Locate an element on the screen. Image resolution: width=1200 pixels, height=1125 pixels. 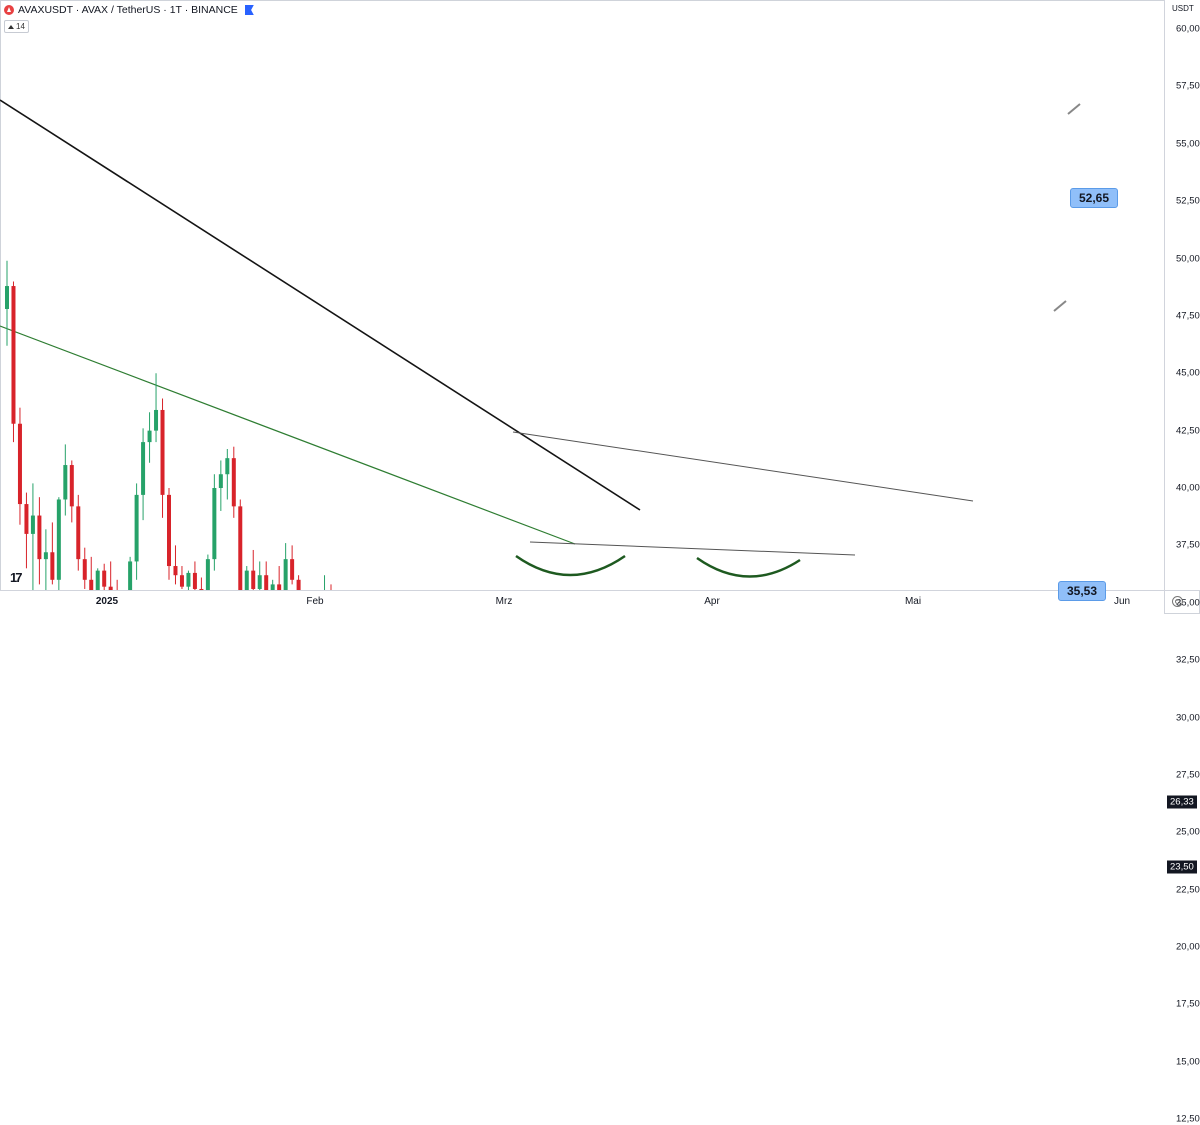
indicator-toggle: 14 is located at coordinates (16, 26).